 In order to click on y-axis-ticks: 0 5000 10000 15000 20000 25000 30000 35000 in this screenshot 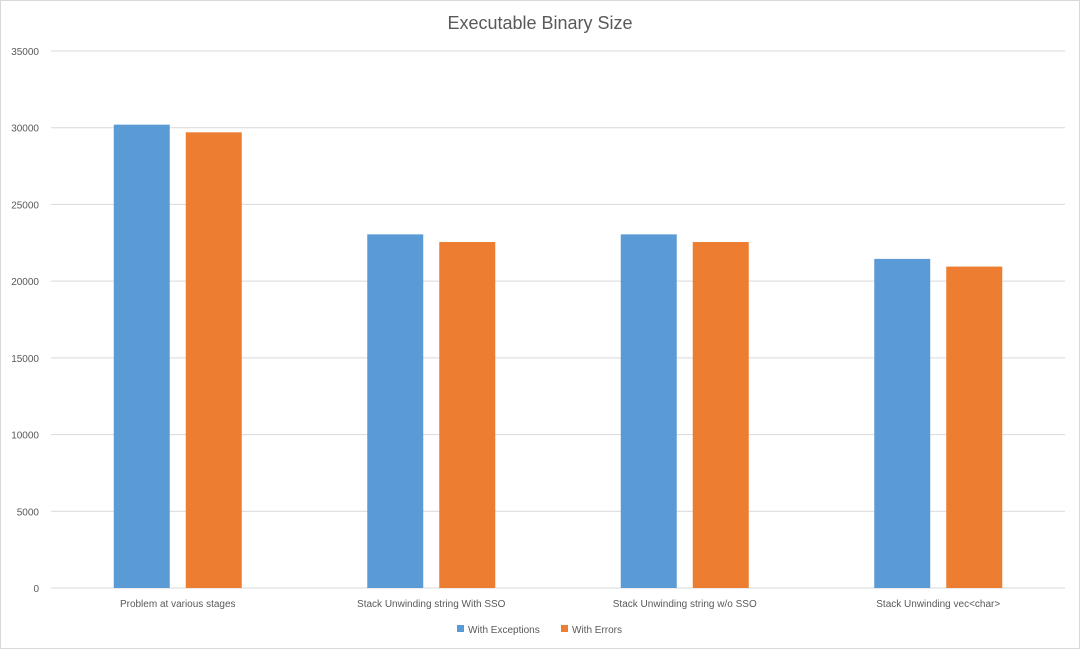, I will do `click(25, 321)`.